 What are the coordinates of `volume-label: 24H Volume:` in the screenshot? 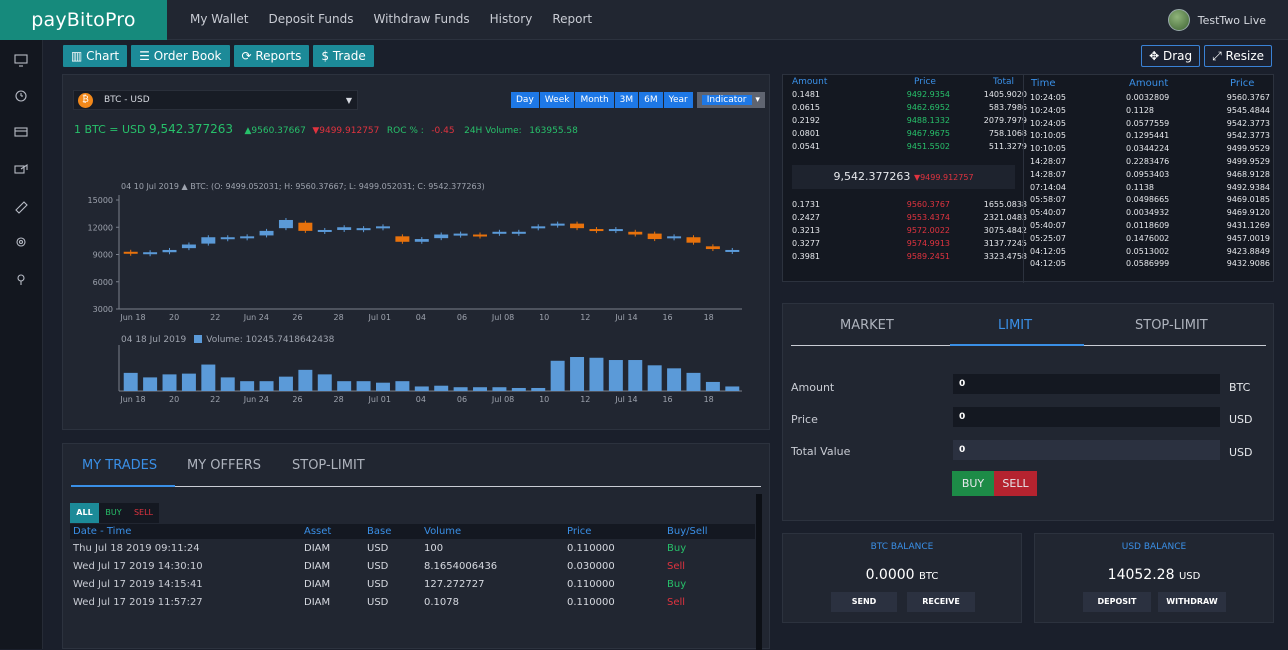 It's located at (493, 131).